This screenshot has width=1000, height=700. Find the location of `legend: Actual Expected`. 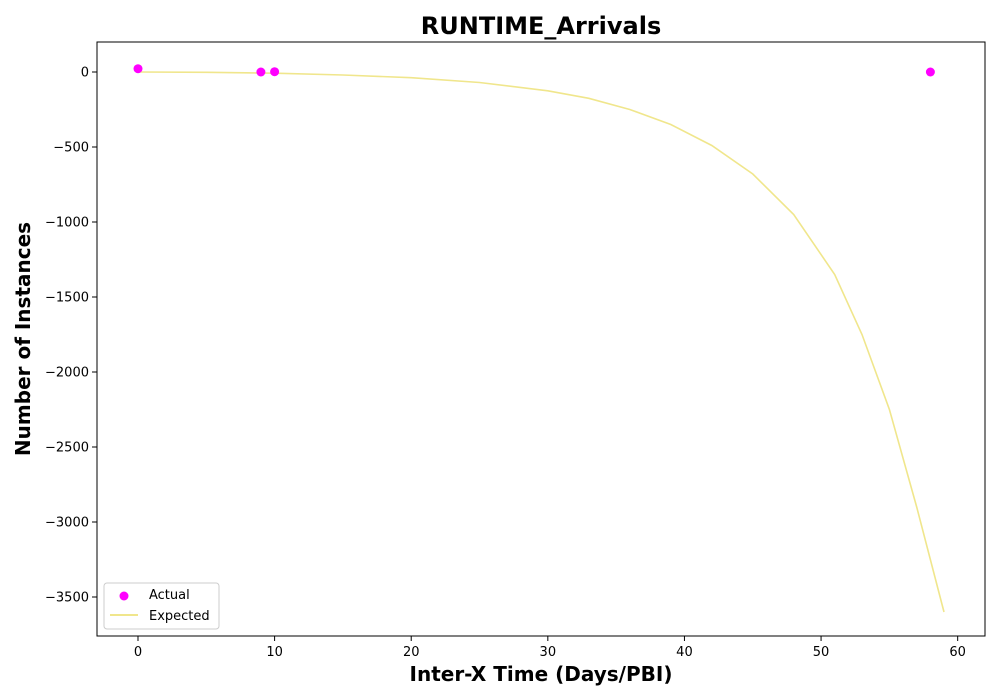

legend: Actual Expected is located at coordinates (161, 606).